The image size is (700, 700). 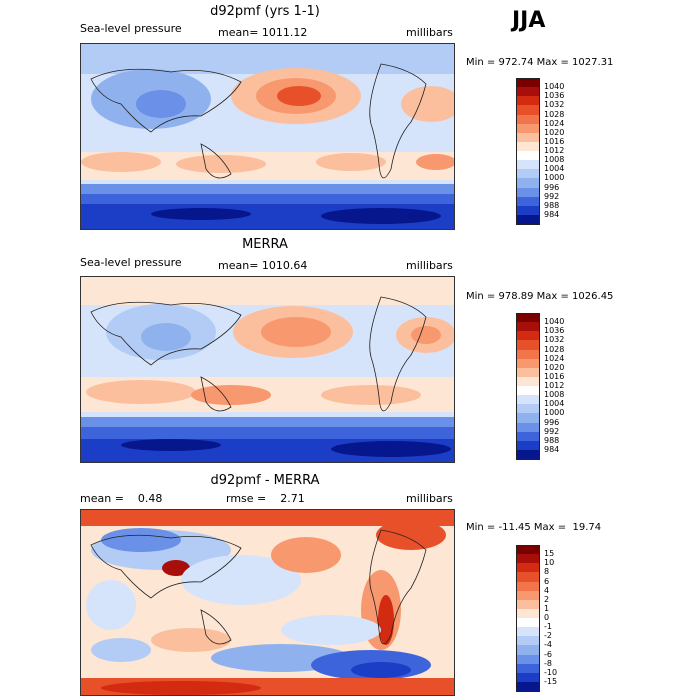 What do you see at coordinates (529, 20) in the screenshot?
I see `season-label: JJA` at bounding box center [529, 20].